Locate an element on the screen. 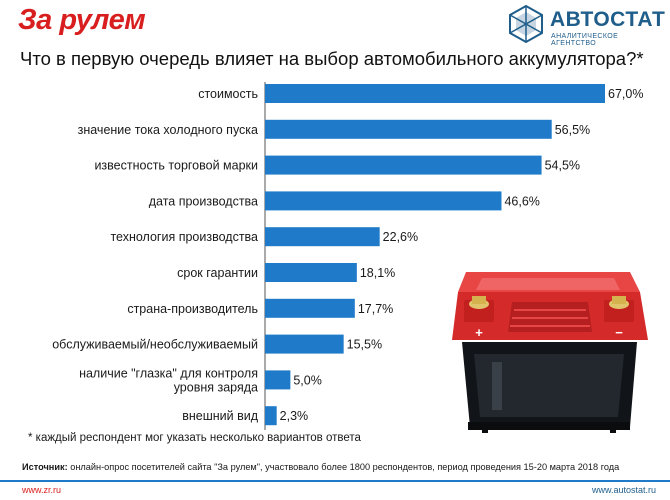  autostat-tagline: АНАЛИТИЧЕСКОЕ АГЕНТСТВО is located at coordinates (585, 40).